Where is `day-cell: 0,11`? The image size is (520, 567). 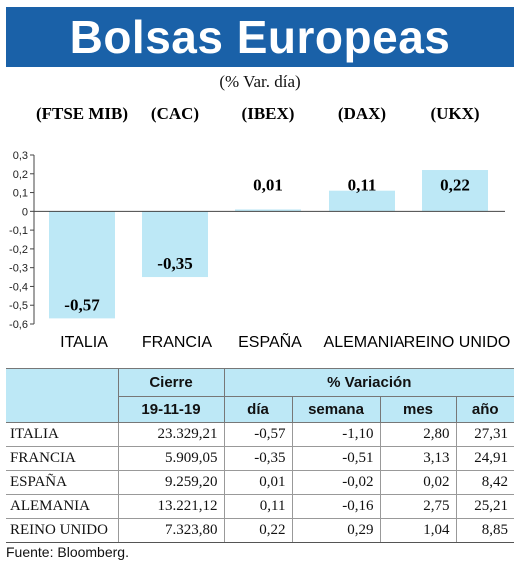
day-cell: 0,11 is located at coordinates (257, 506).